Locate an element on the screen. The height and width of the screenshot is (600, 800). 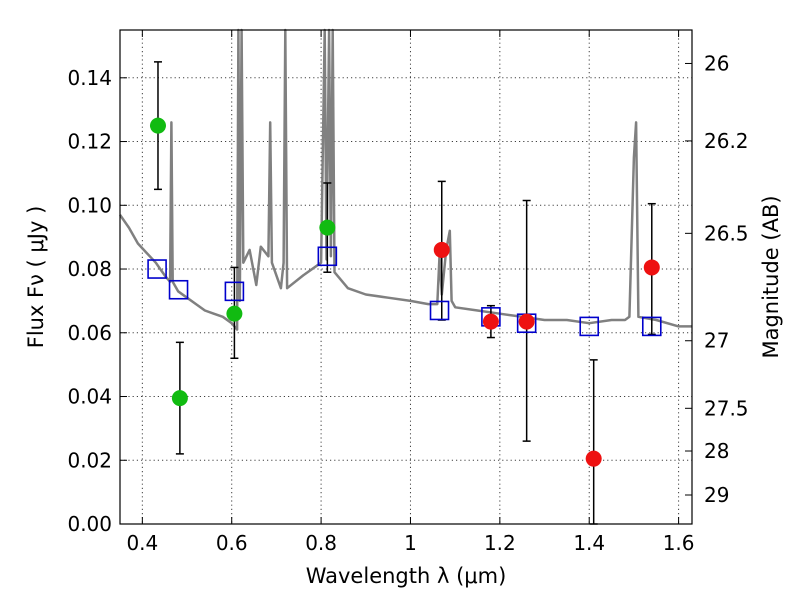
square-markers is located at coordinates (404, 291).